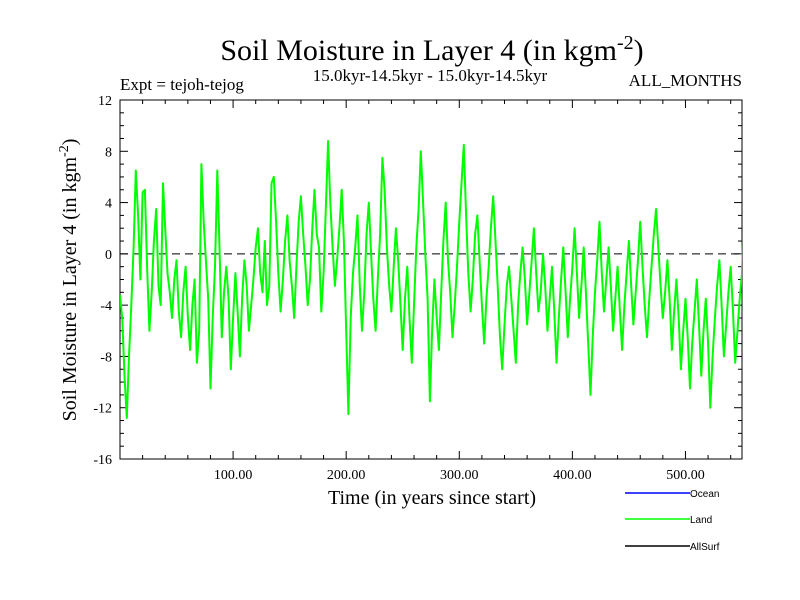 The height and width of the screenshot is (600, 800). Describe the element at coordinates (106, 357) in the screenshot. I see `y-tick-label: -8` at that location.